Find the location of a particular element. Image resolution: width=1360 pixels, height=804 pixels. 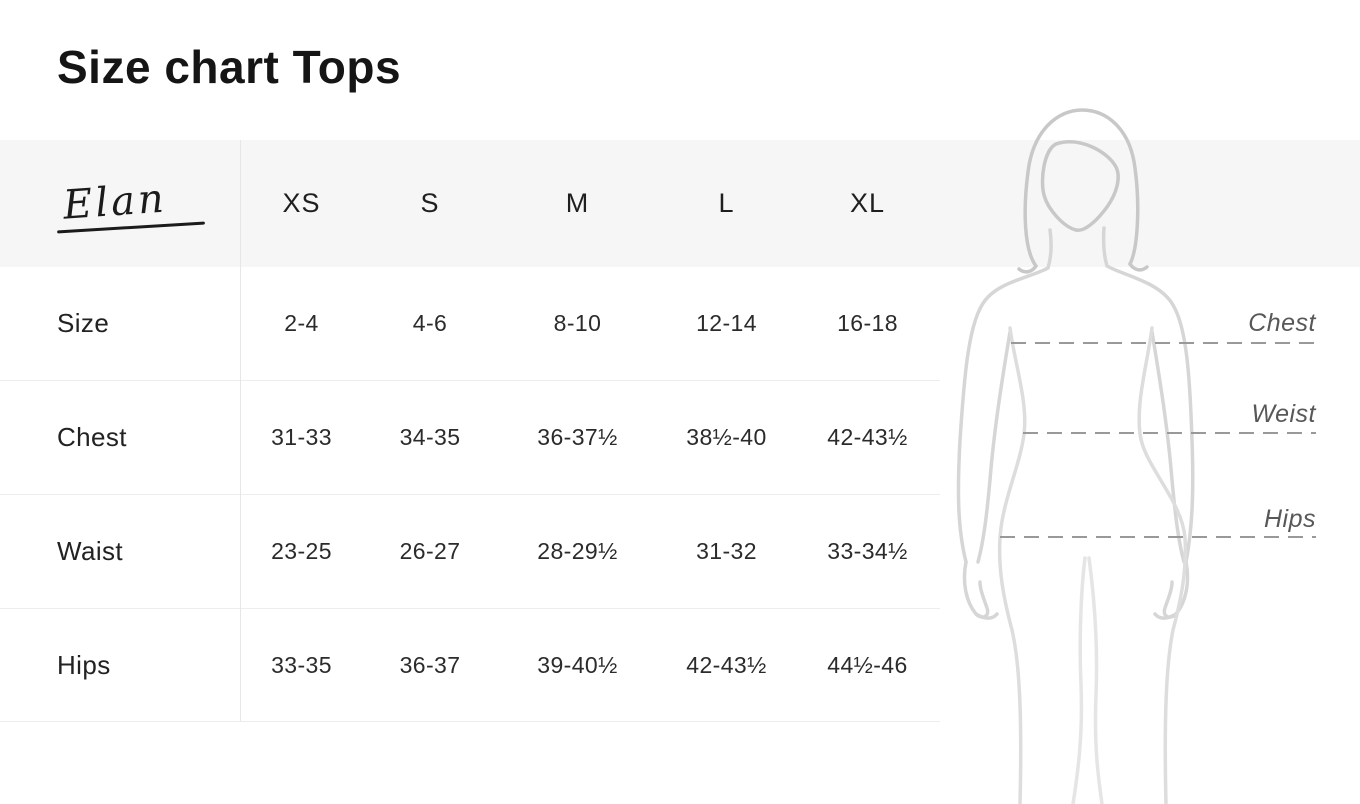

table-cell: 12-14 is located at coordinates (726, 323).